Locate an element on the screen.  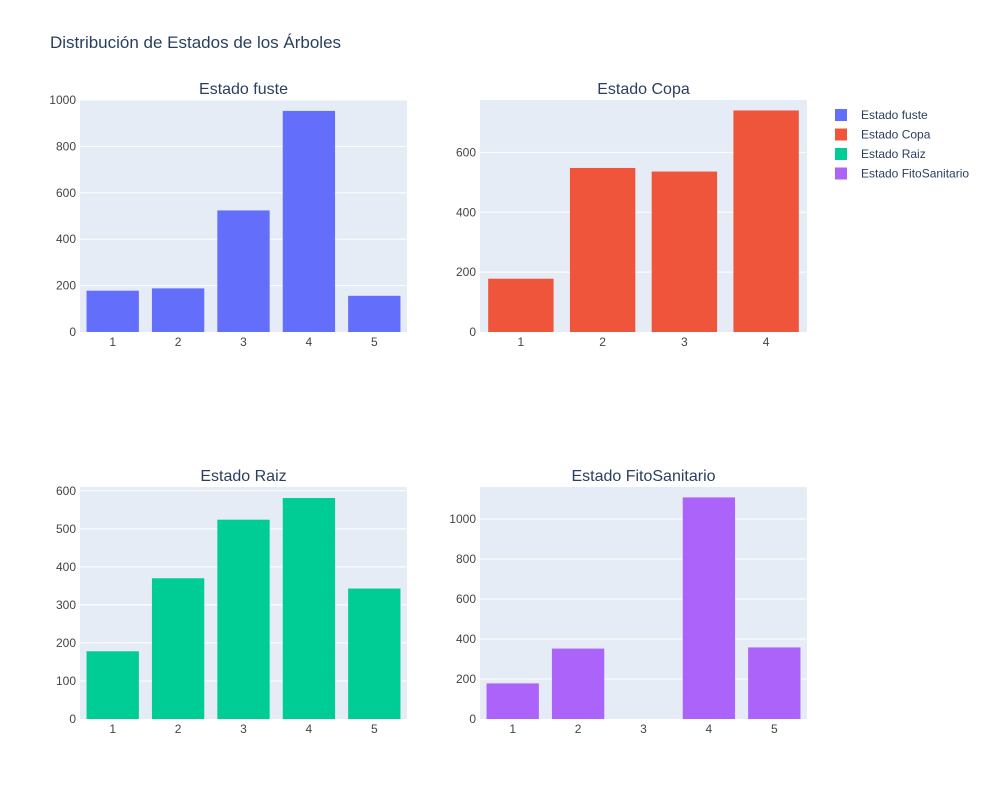
legend-label: Estado Raiz is located at coordinates (893, 154).